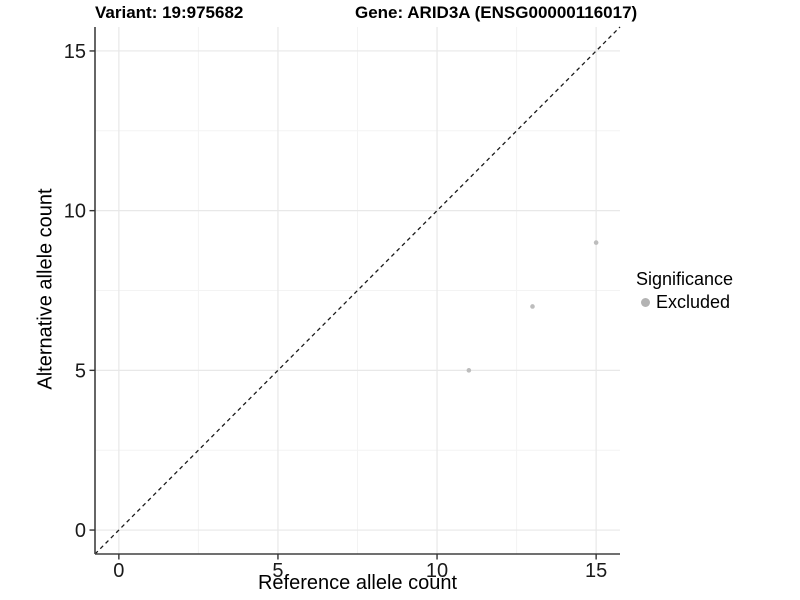 This screenshot has width=800, height=600. I want to click on legend-item-excluded: Excluded, so click(684, 302).